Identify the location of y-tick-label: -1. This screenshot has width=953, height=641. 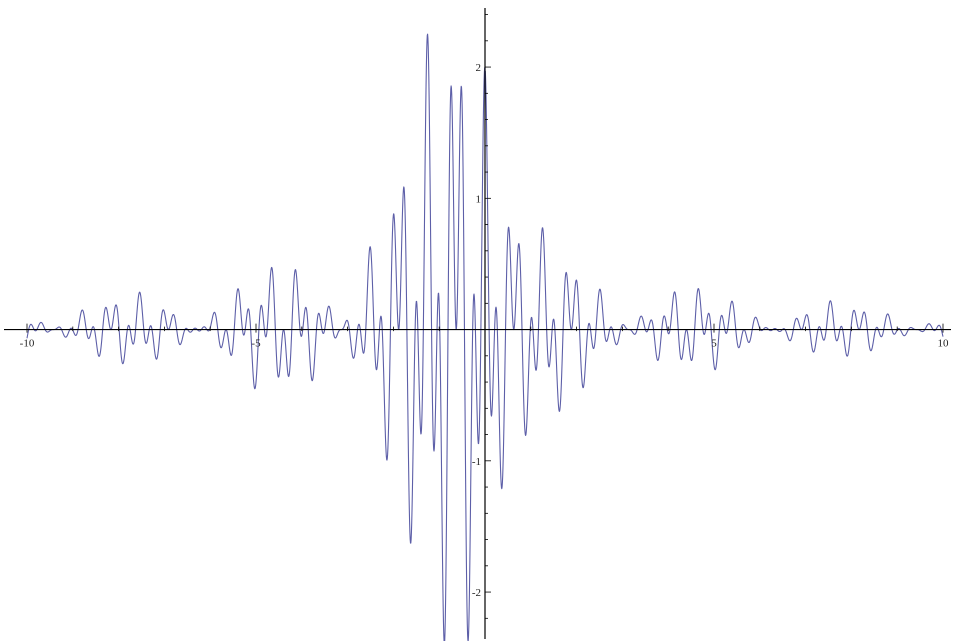
(476, 462).